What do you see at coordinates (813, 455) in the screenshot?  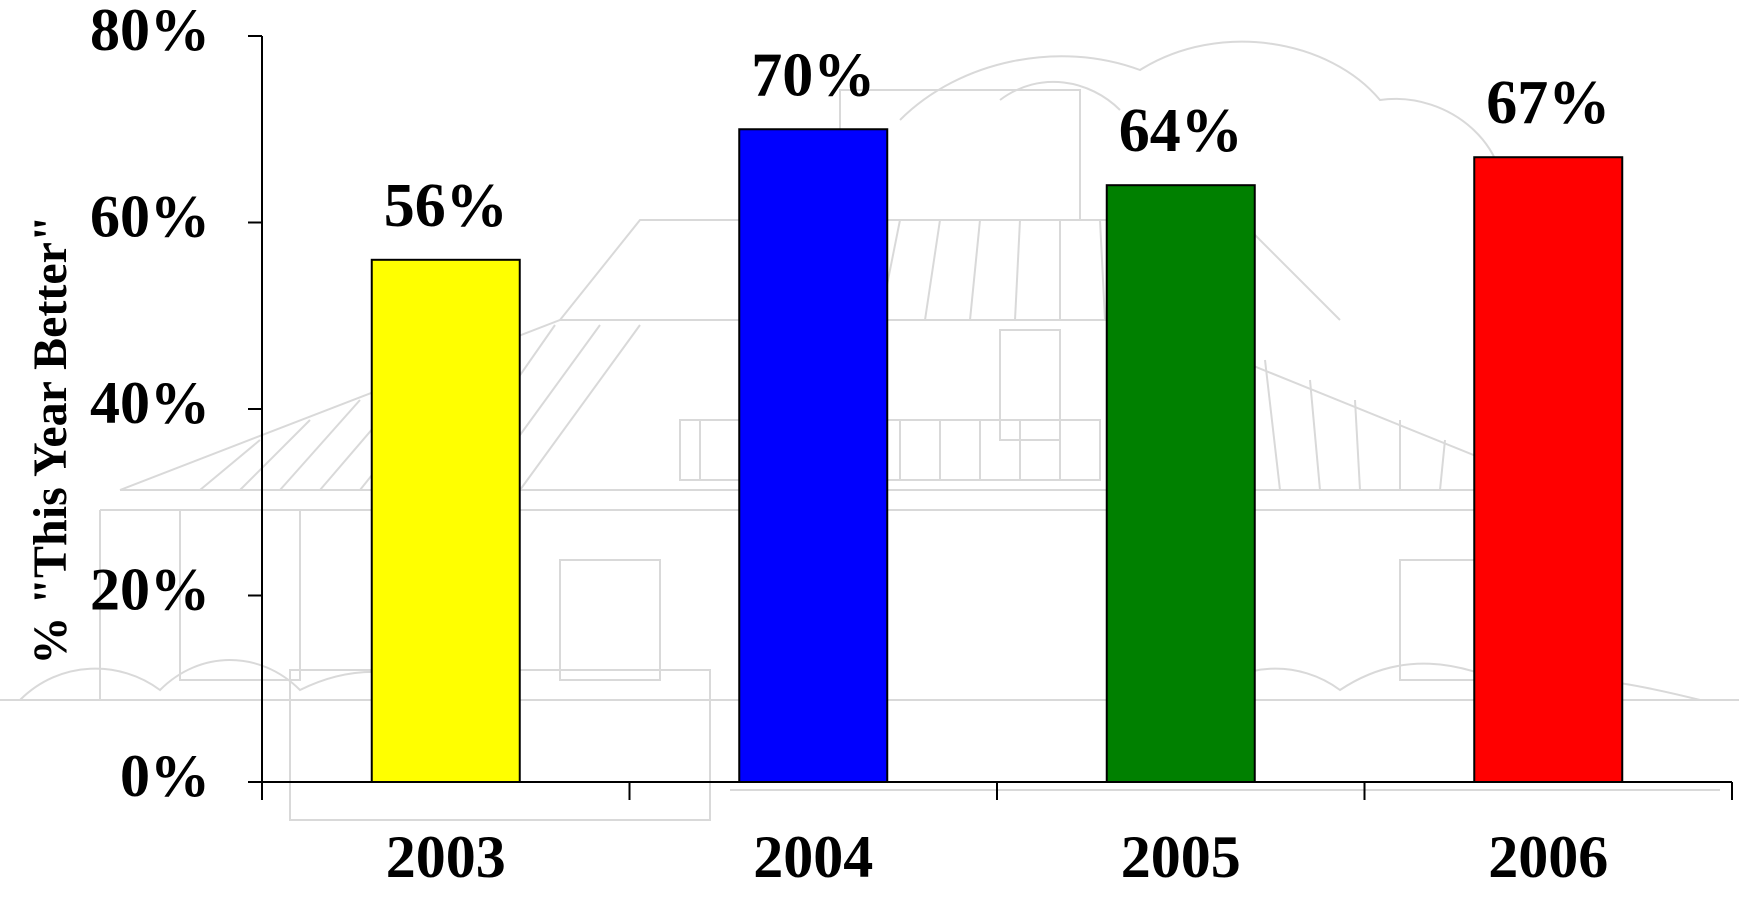 I see `bar-2004` at bounding box center [813, 455].